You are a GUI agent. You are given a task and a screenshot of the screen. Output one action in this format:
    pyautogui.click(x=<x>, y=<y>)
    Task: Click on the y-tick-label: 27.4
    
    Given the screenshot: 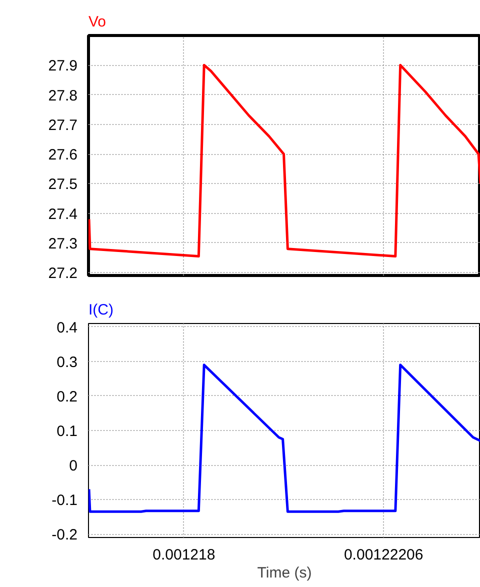 What is the action you would take?
    pyautogui.click(x=63, y=214)
    